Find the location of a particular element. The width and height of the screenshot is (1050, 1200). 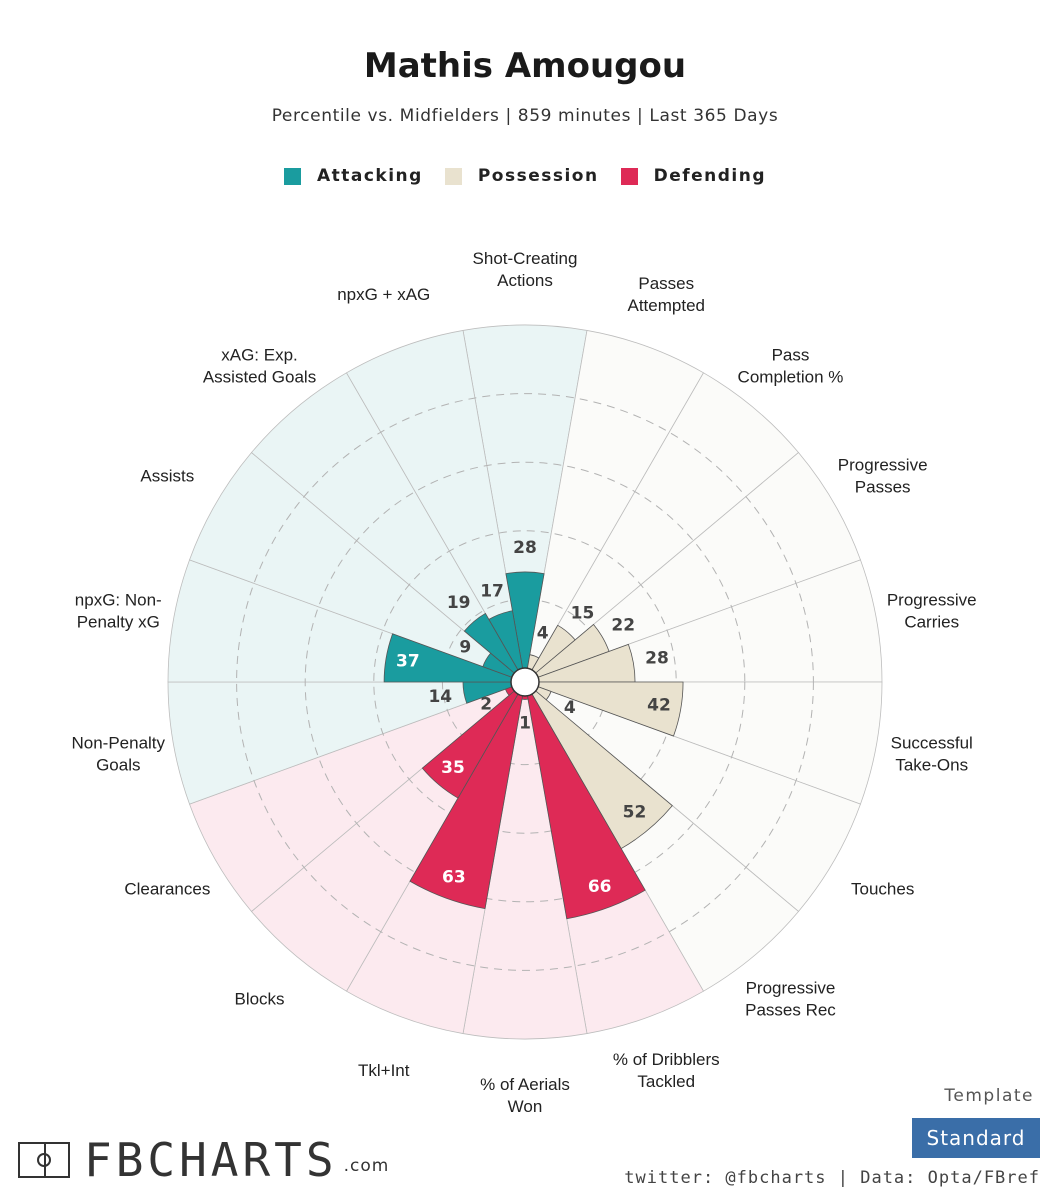

page-title: Mathis Amougou is located at coordinates (525, 66).